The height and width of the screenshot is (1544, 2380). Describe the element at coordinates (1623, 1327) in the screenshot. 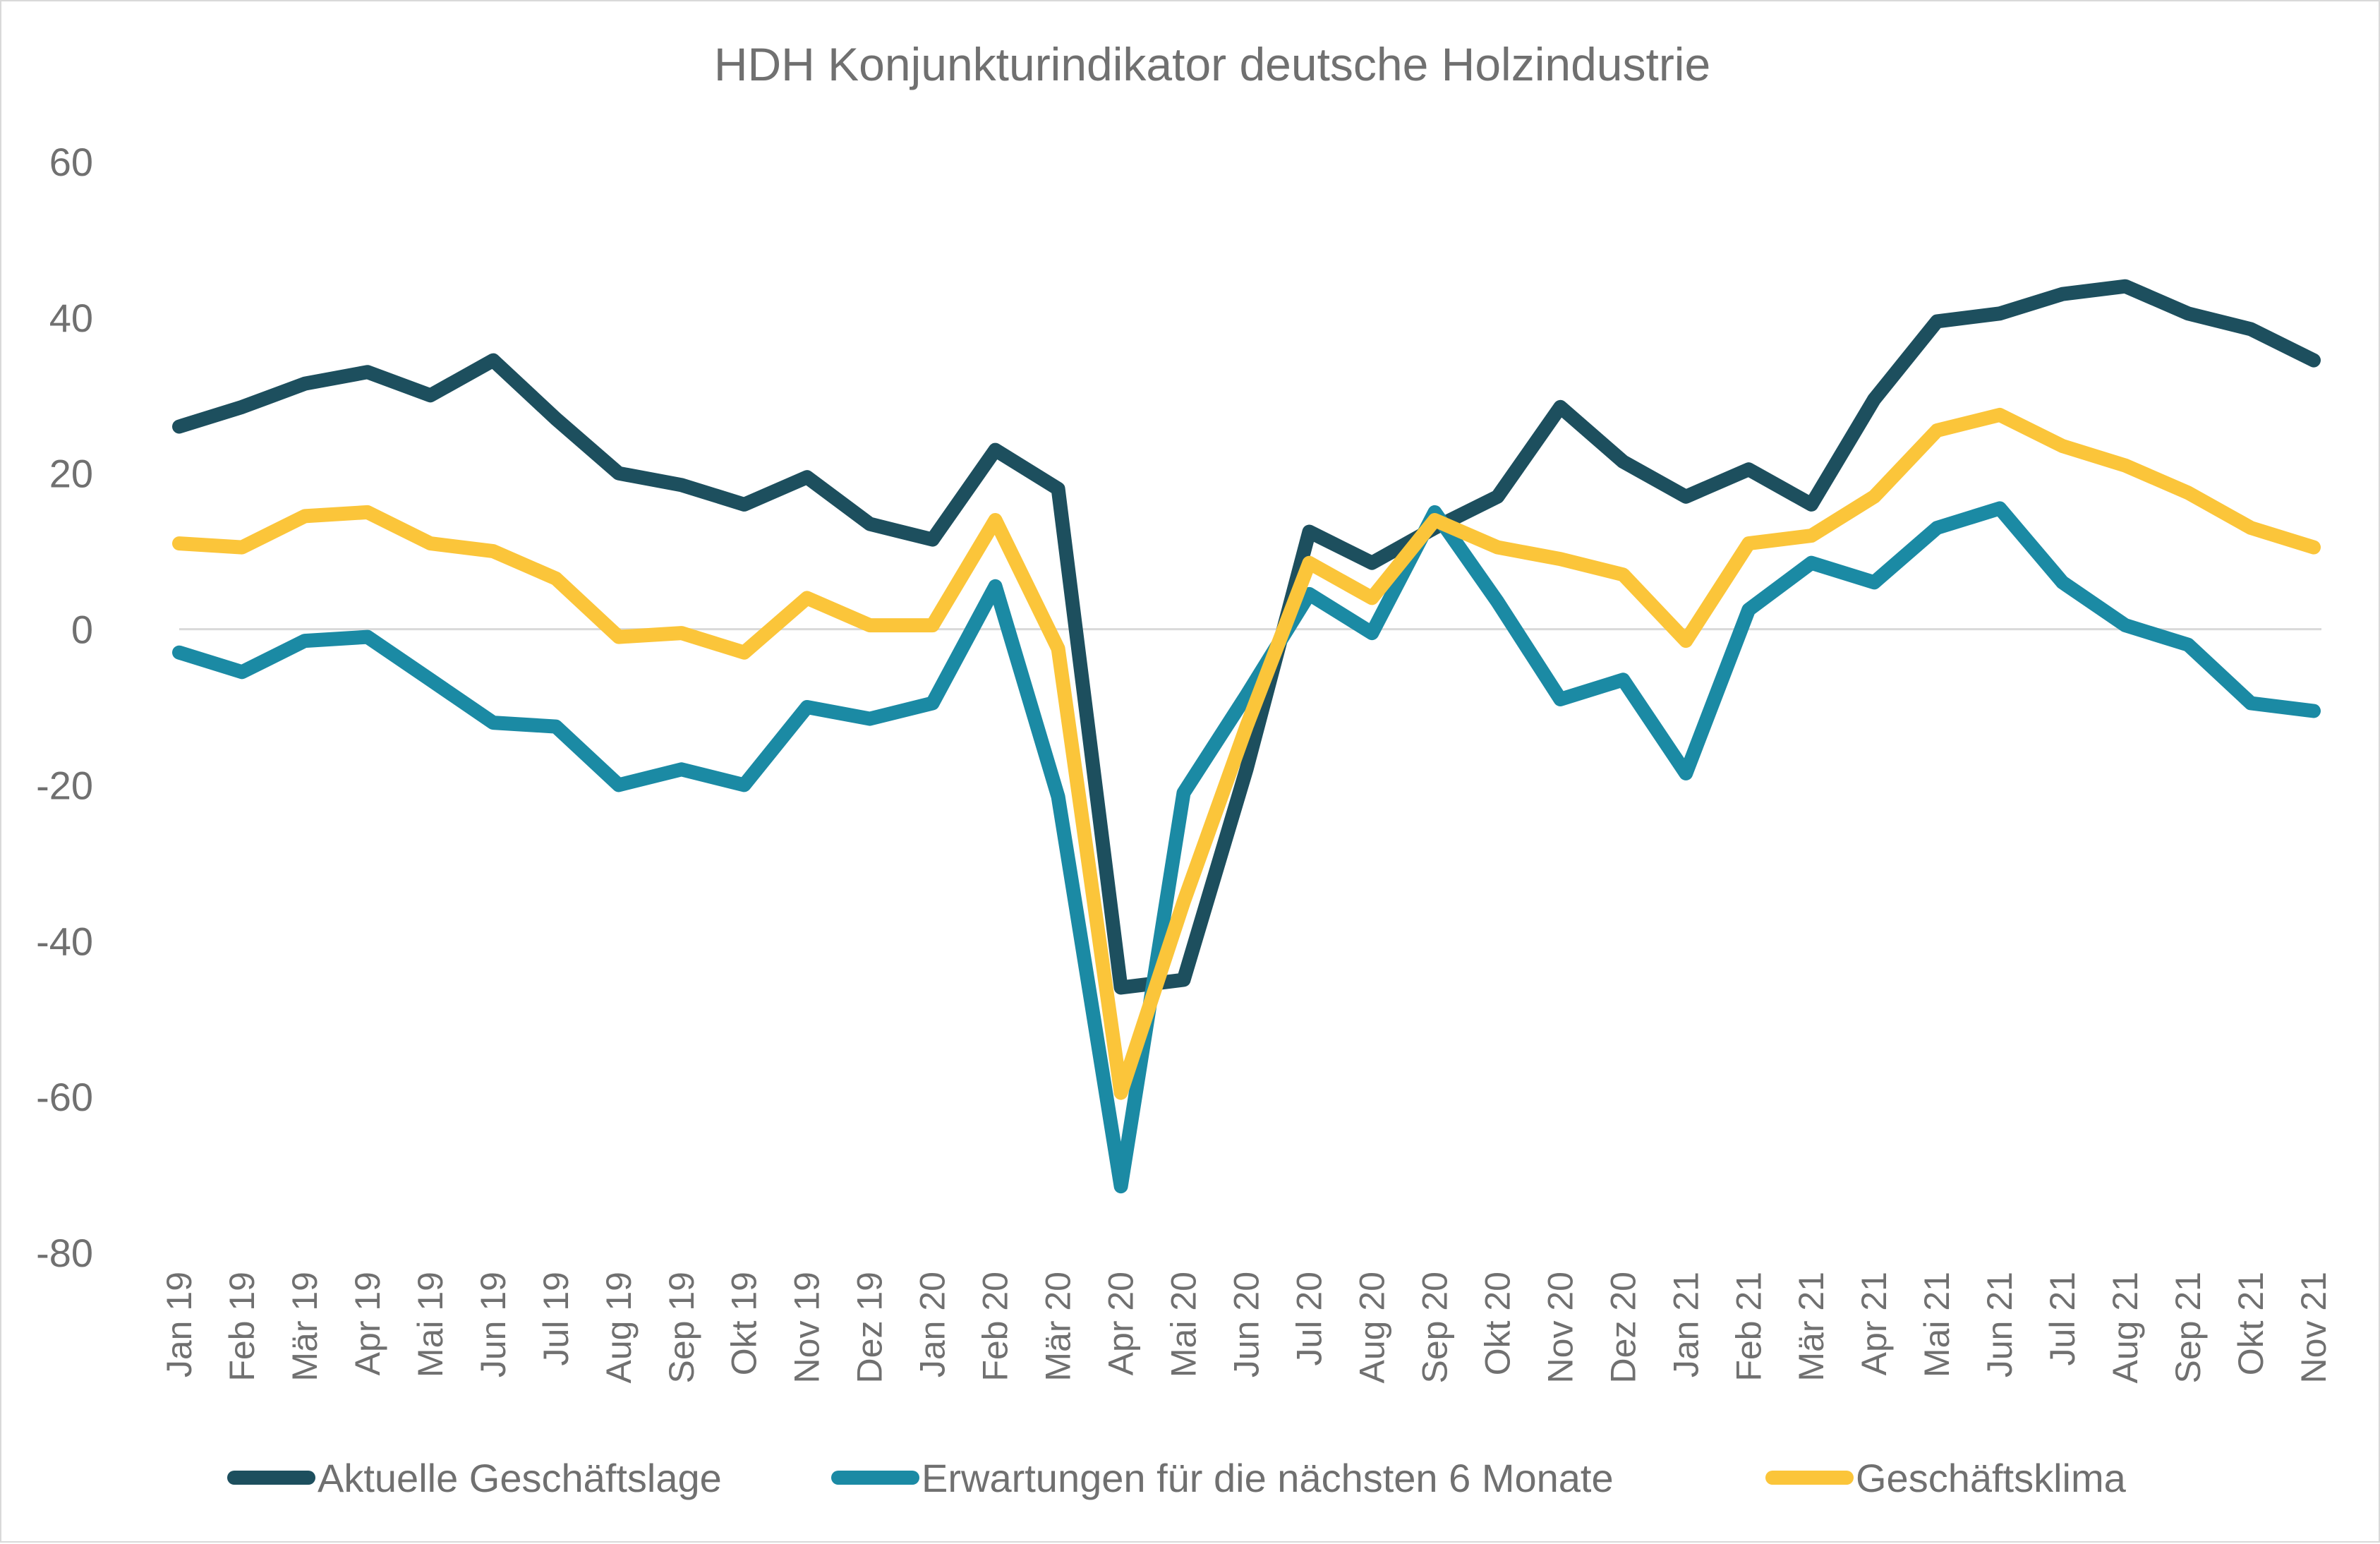

I see `x-tick-label: Dez 20` at that location.